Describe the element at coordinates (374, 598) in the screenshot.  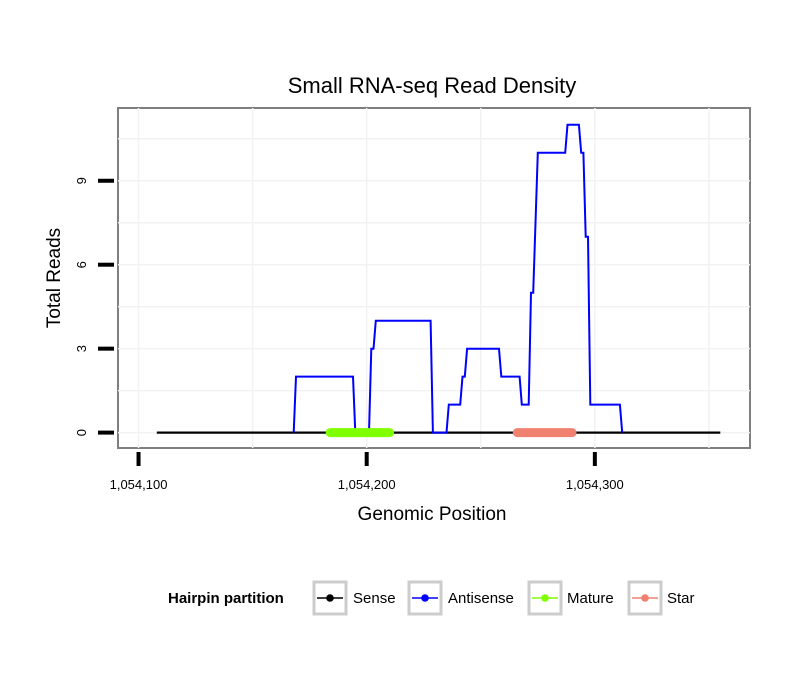
I see `legend-label-sense: Sense` at that location.